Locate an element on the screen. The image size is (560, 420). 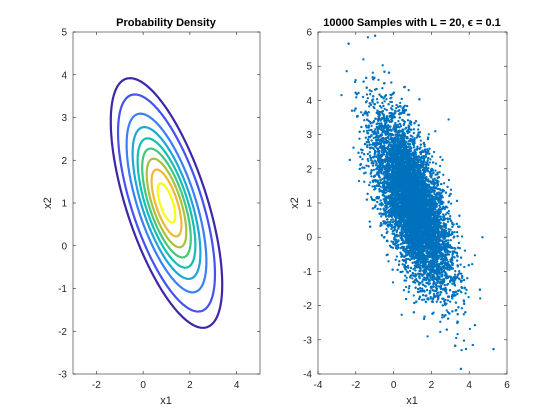
contour-line is located at coordinates (166, 203).